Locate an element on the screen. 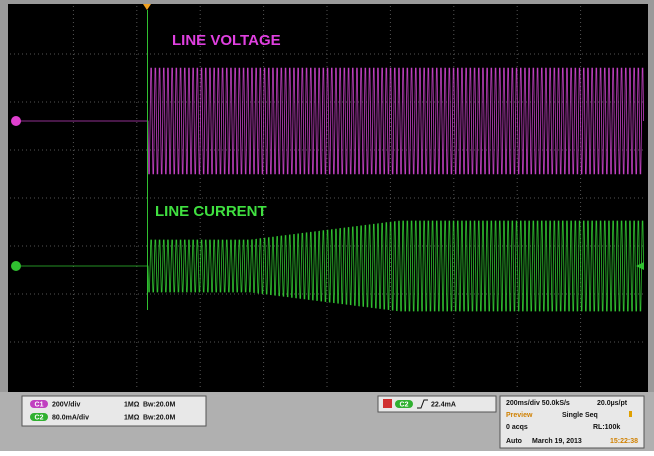 The image size is (654, 456). timebase: 200ms/div 50.0kS/s is located at coordinates (538, 403).